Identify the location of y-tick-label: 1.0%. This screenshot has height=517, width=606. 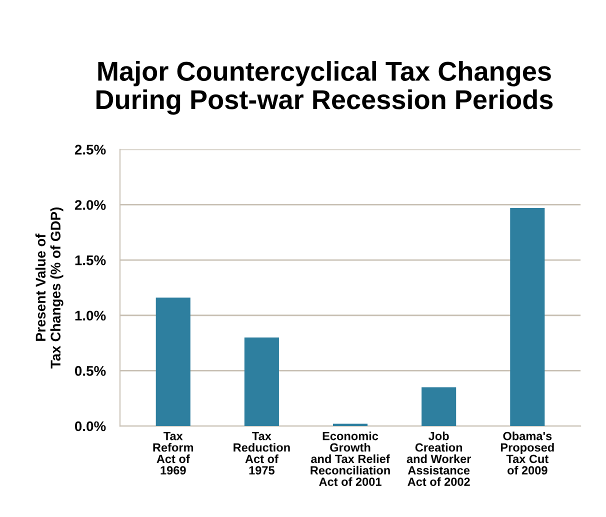
(90, 315).